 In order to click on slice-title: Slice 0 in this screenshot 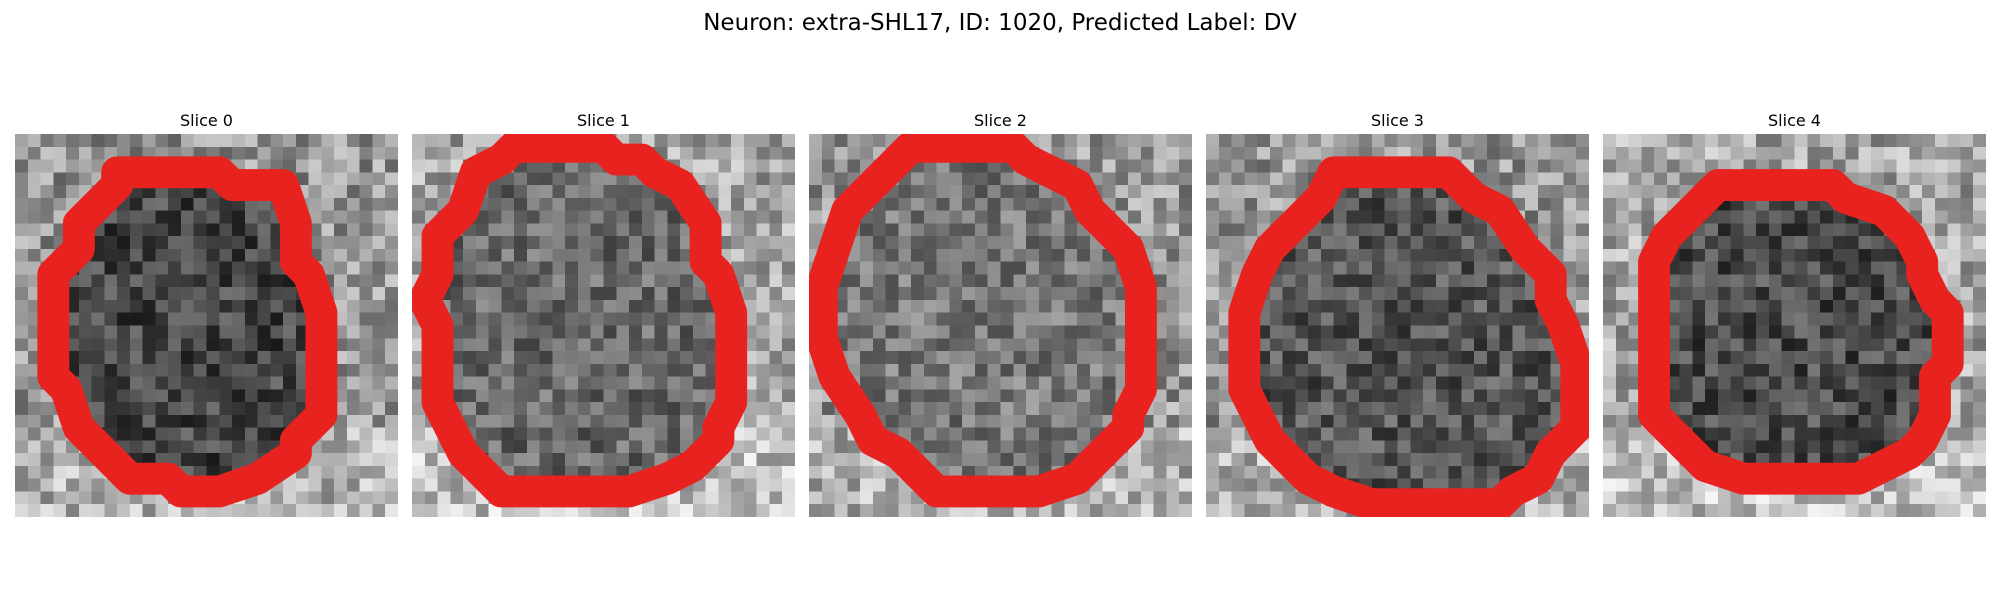, I will do `click(206, 120)`.